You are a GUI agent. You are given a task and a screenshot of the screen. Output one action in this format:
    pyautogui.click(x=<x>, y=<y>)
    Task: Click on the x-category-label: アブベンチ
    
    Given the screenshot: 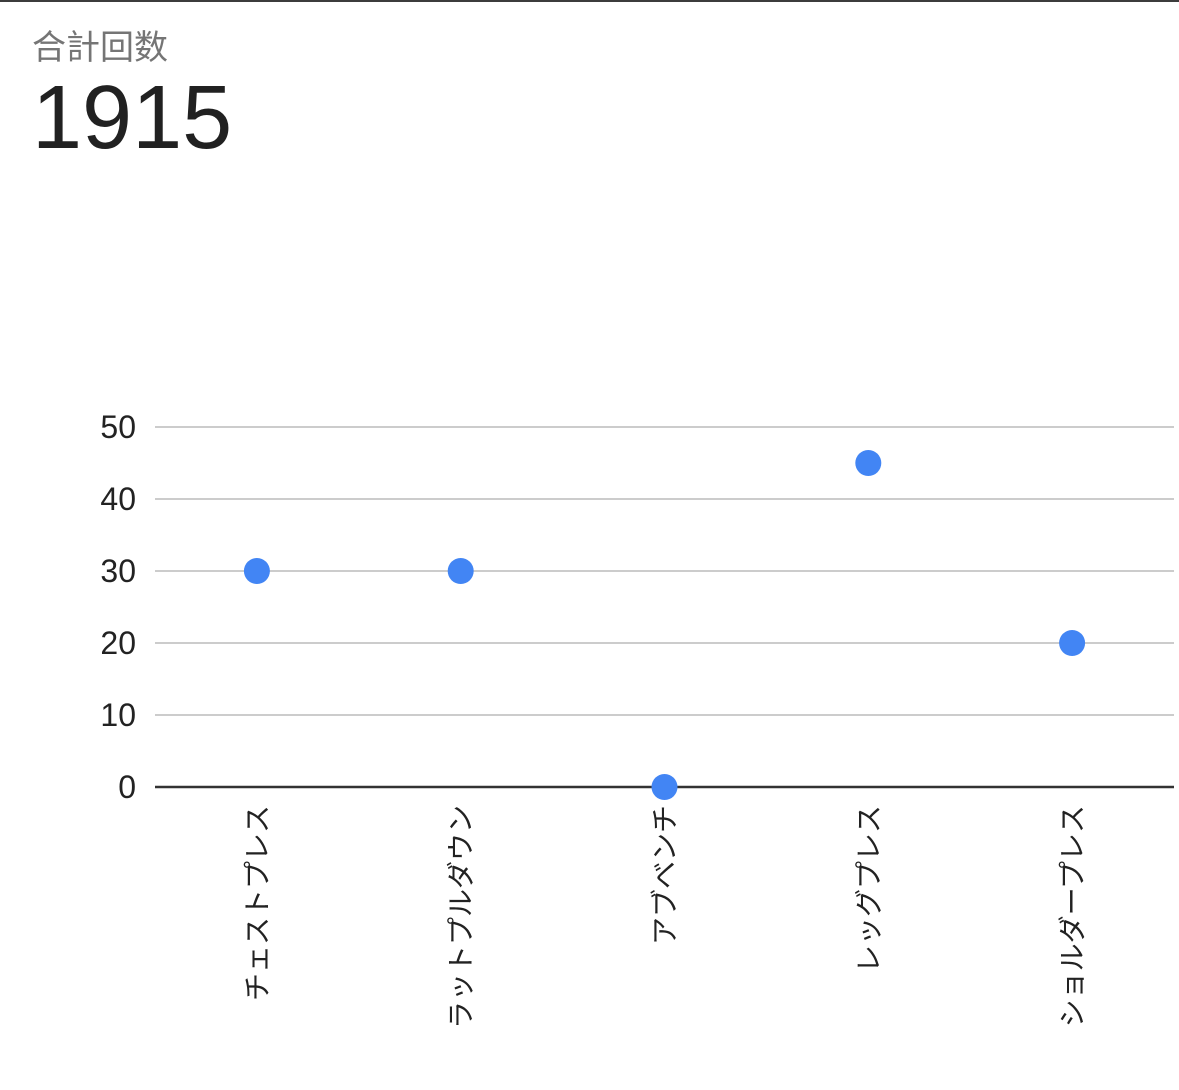 What is the action you would take?
    pyautogui.click(x=665, y=875)
    